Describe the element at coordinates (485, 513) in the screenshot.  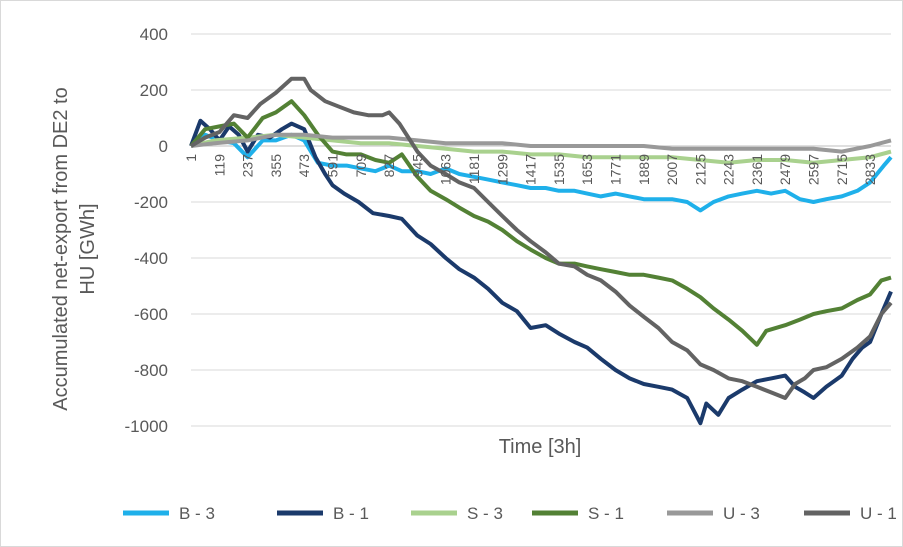
I see `legend-label-2: S - 3` at that location.